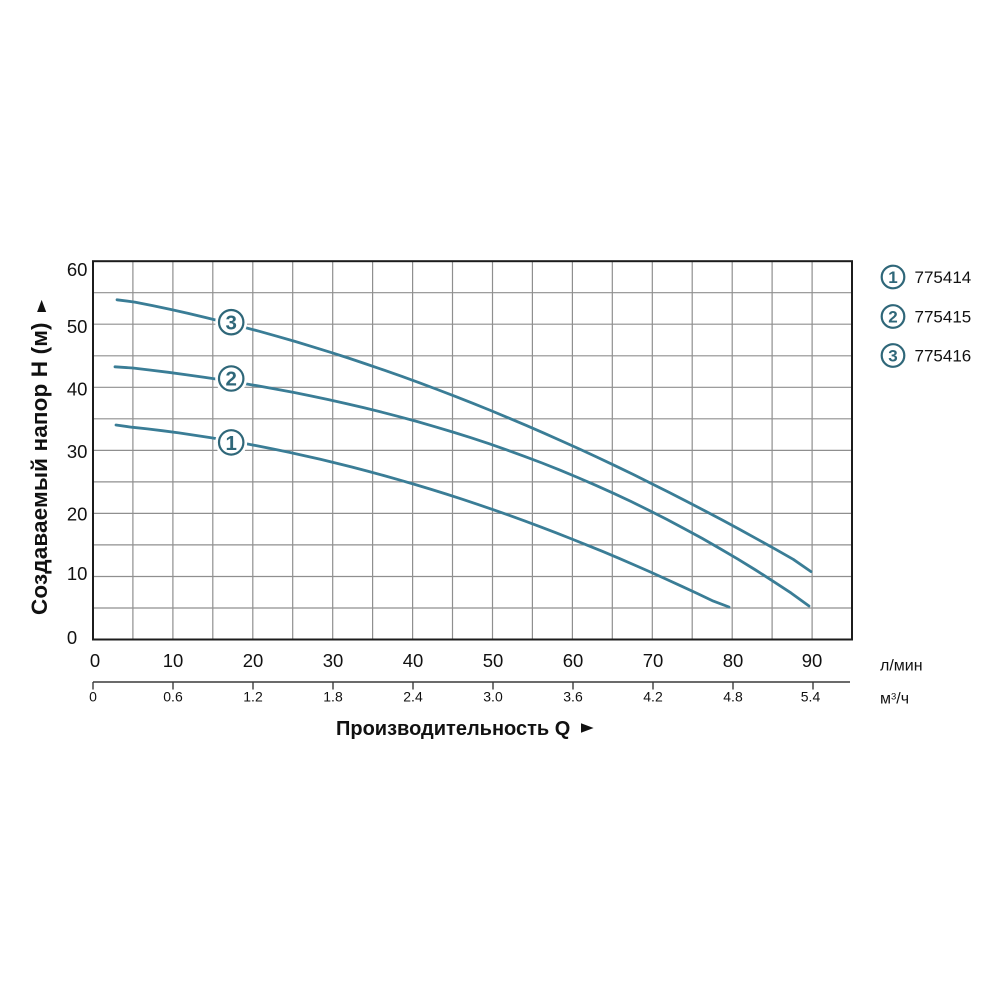 This screenshot has width=1000, height=1005. Describe the element at coordinates (894, 699) in the screenshot. I see `svg-text: м3/ч` at that location.